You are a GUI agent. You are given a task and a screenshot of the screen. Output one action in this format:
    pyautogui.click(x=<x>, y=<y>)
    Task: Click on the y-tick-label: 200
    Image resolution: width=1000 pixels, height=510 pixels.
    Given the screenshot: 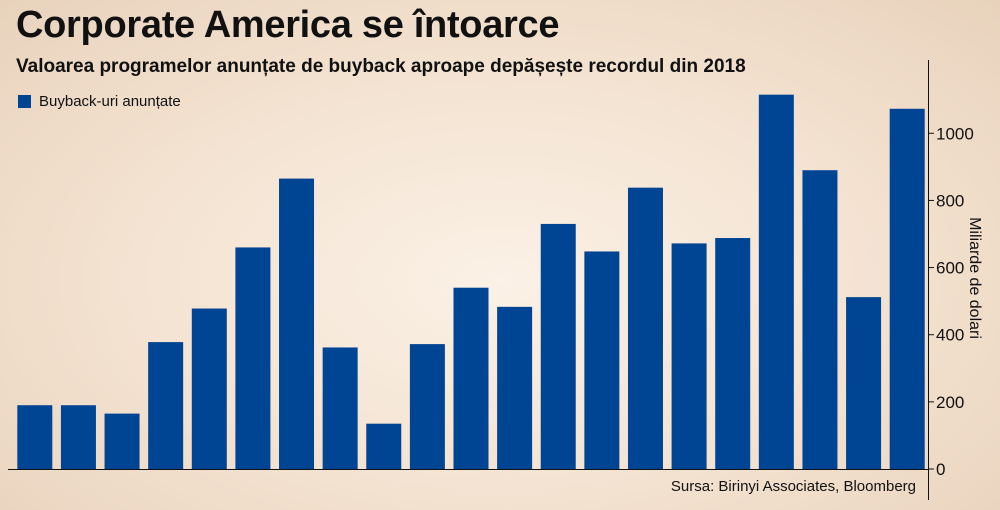 What is the action you would take?
    pyautogui.click(x=950, y=402)
    